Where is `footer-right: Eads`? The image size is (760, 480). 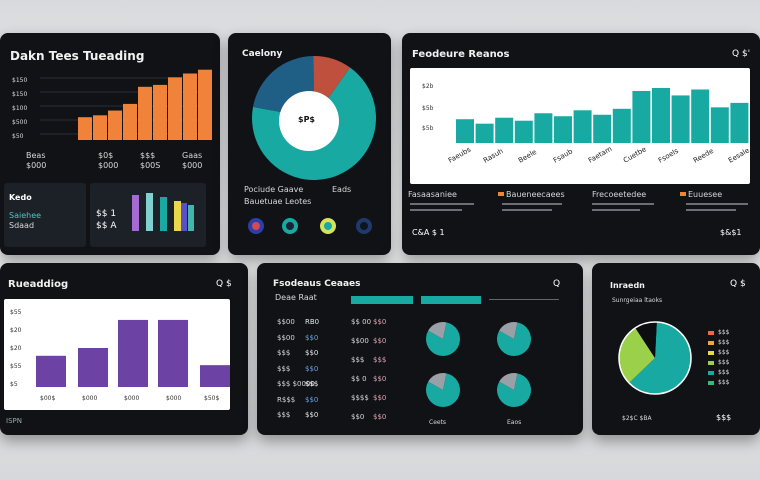
footer-right: Eads is located at coordinates (342, 189).